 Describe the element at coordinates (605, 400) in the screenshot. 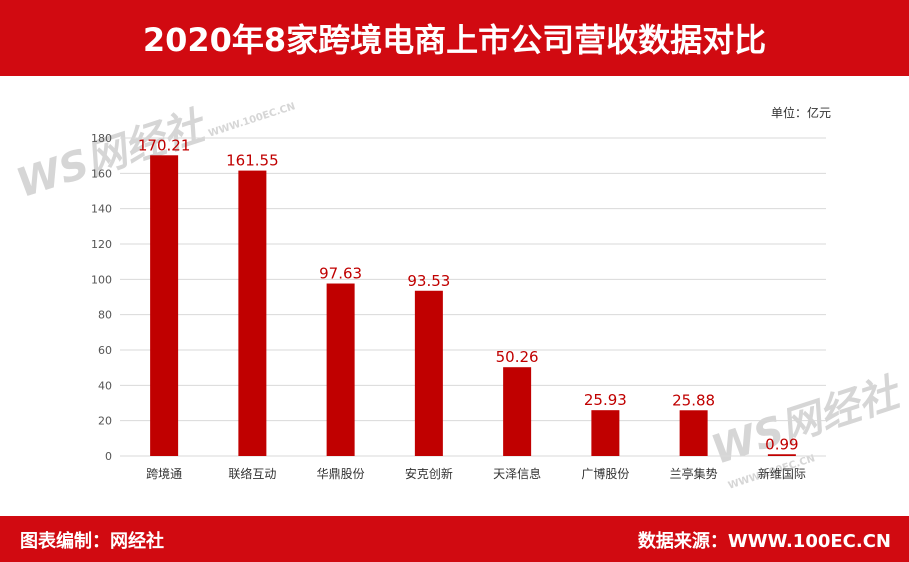

I see `data-label: 25.93` at that location.